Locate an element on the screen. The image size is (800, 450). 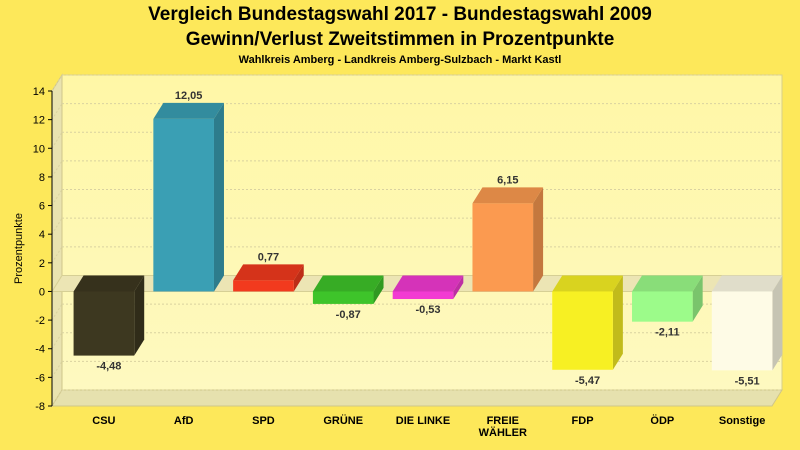
x-tick-label: DIE LINKE is located at coordinates (423, 421).